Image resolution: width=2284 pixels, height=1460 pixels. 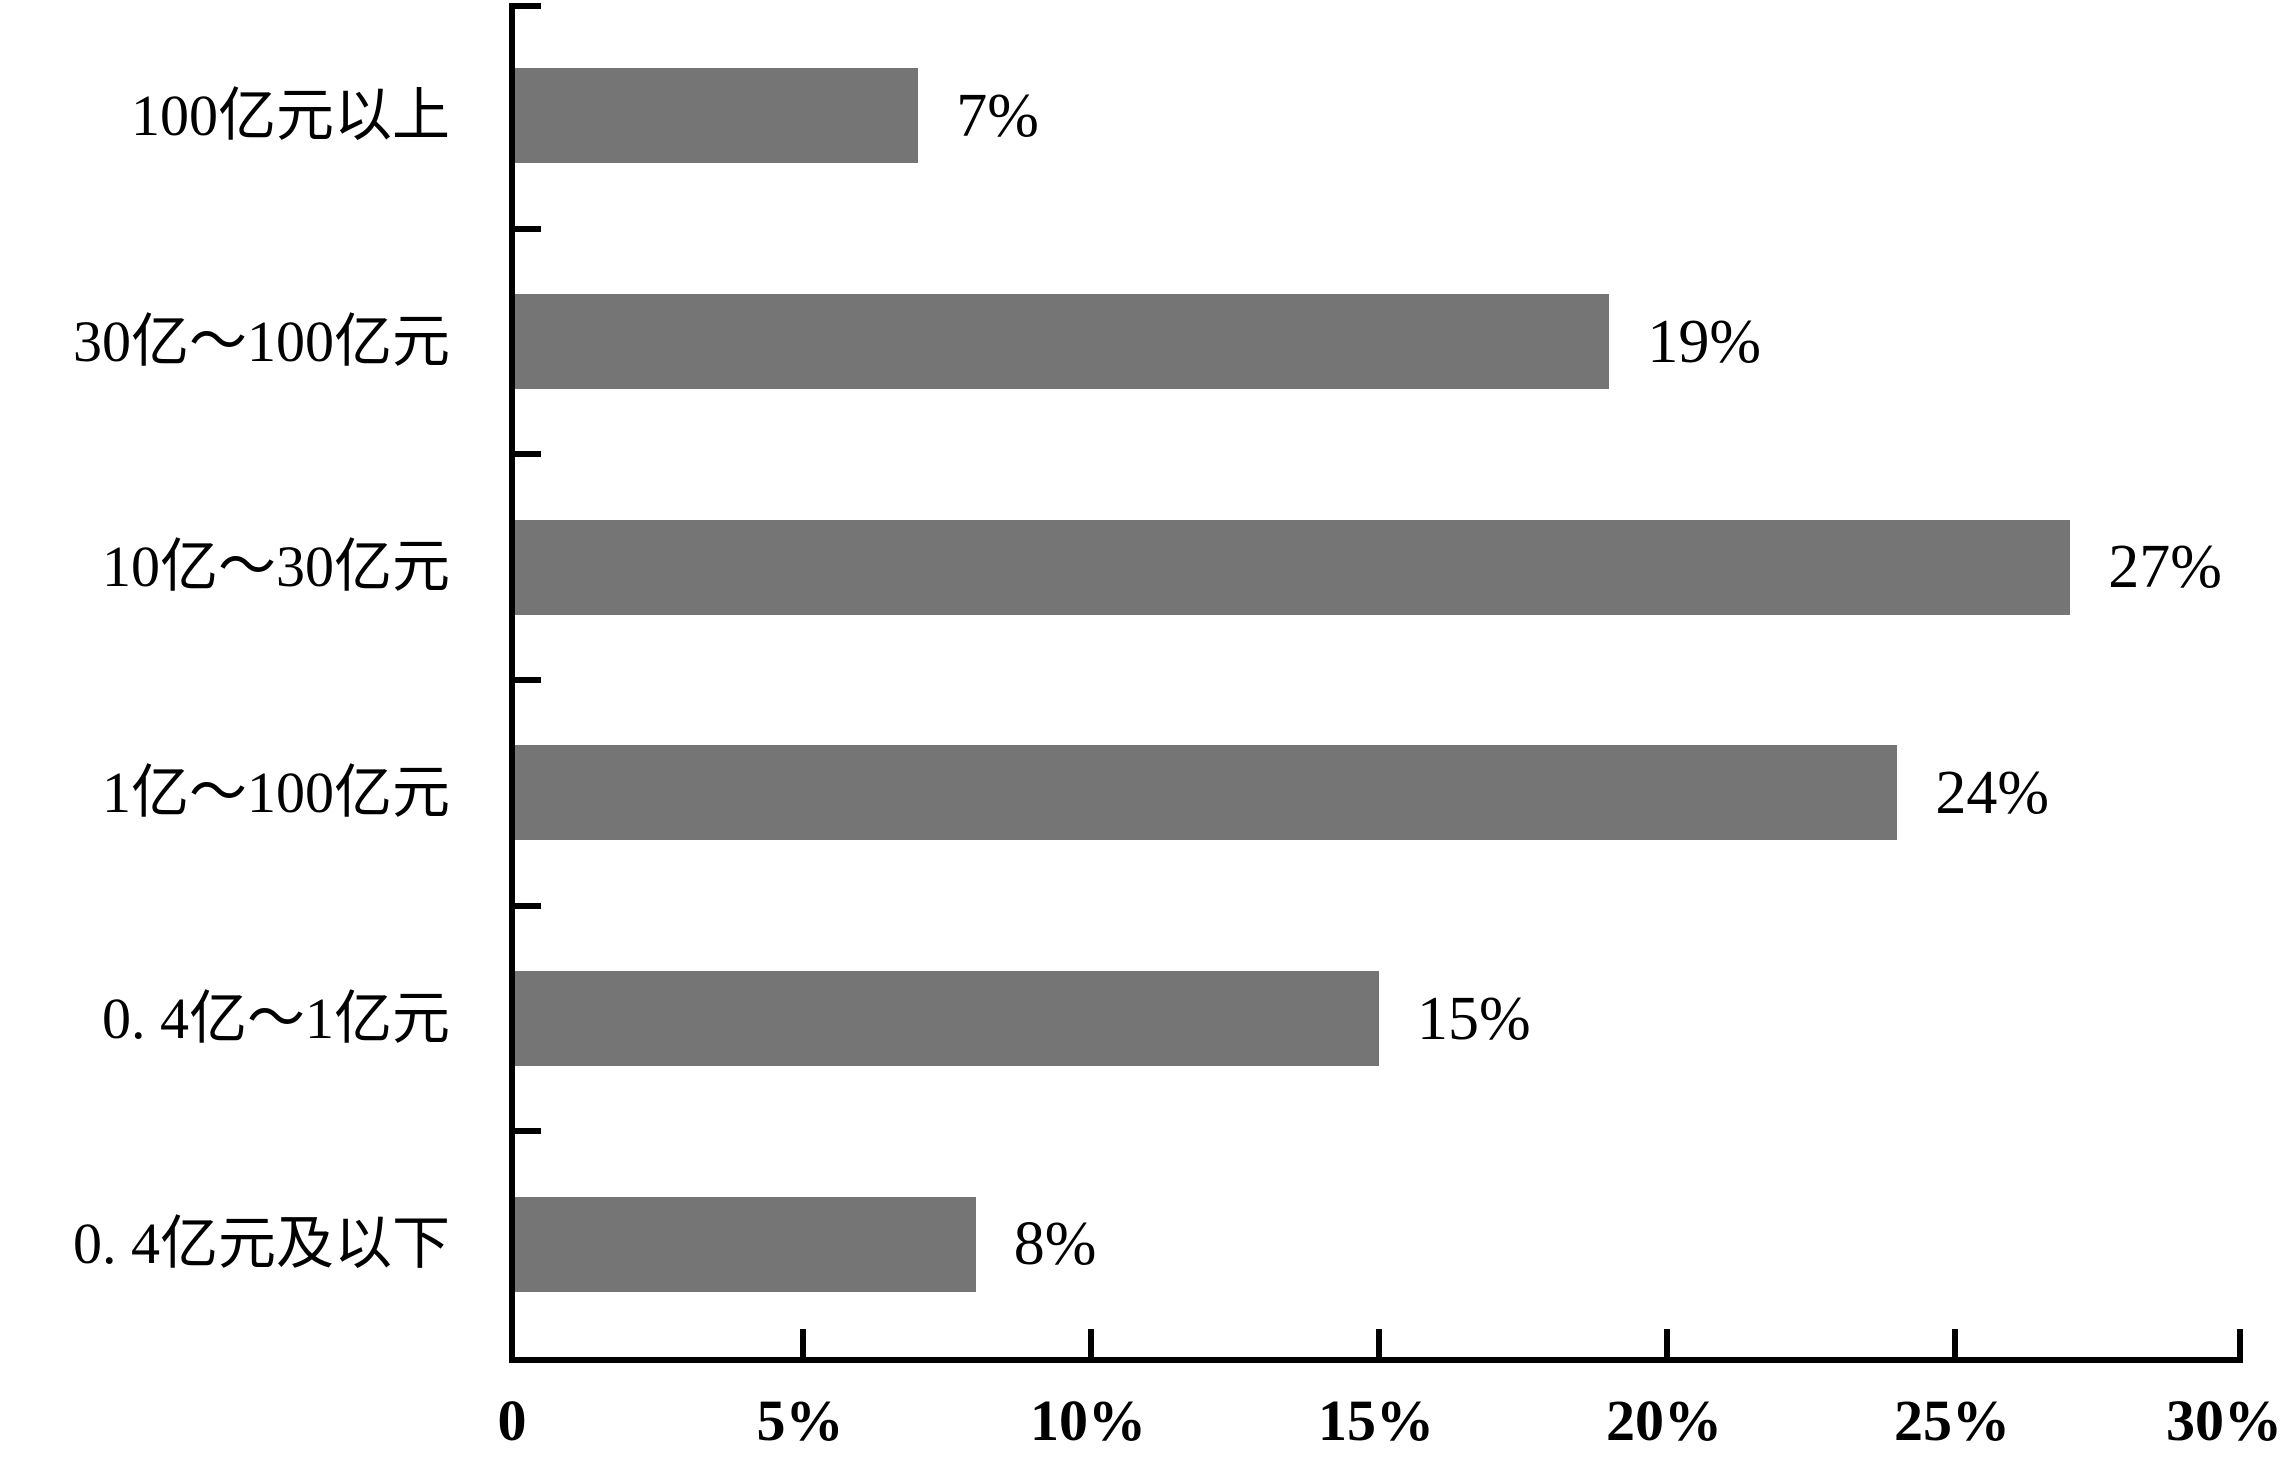 I want to click on category-label: 0. 4亿～1亿元, so click(x=275, y=1018).